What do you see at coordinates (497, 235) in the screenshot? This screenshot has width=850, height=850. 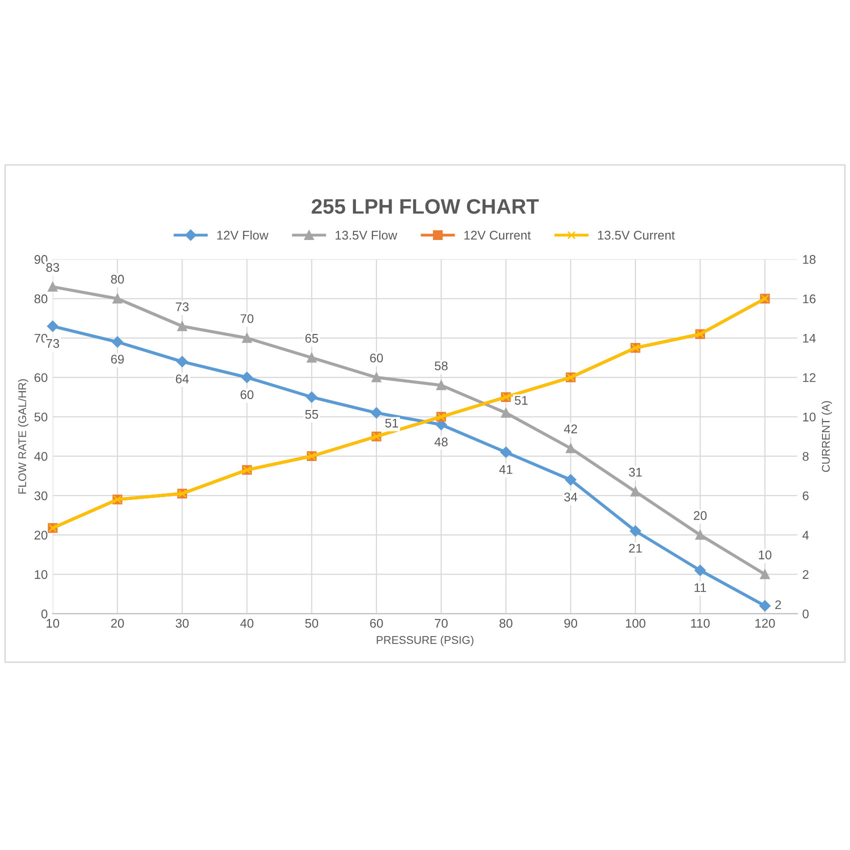 I see `legend-label: 12V Current` at bounding box center [497, 235].